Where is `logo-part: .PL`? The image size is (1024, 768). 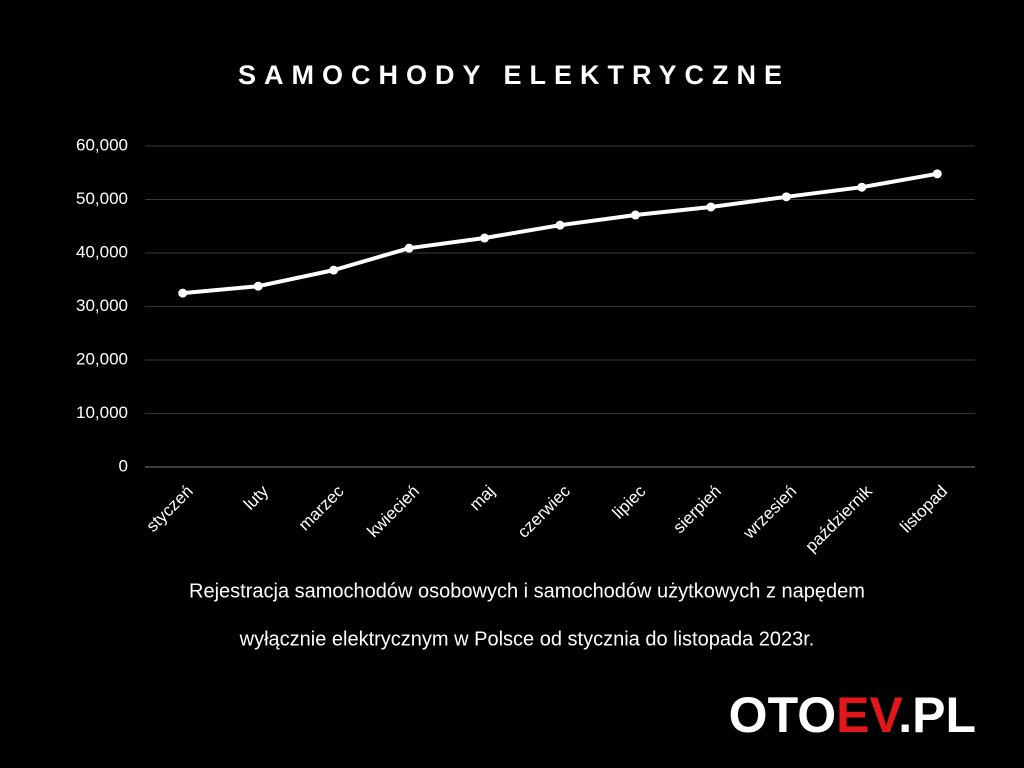
logo-part: .PL is located at coordinates (937, 715).